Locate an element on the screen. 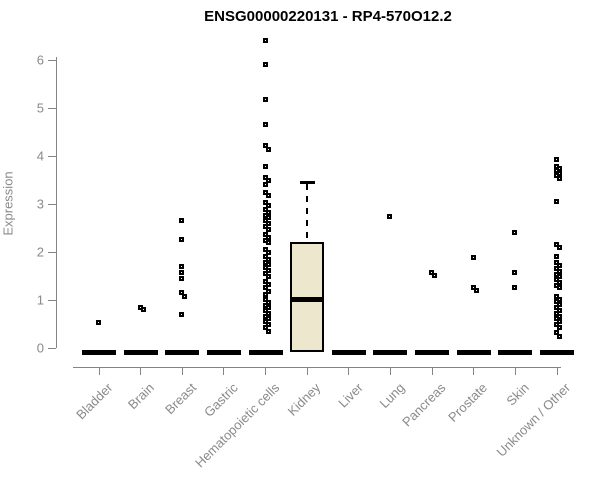 The image size is (600, 500). x-tick-label: Brain is located at coordinates (141, 396).